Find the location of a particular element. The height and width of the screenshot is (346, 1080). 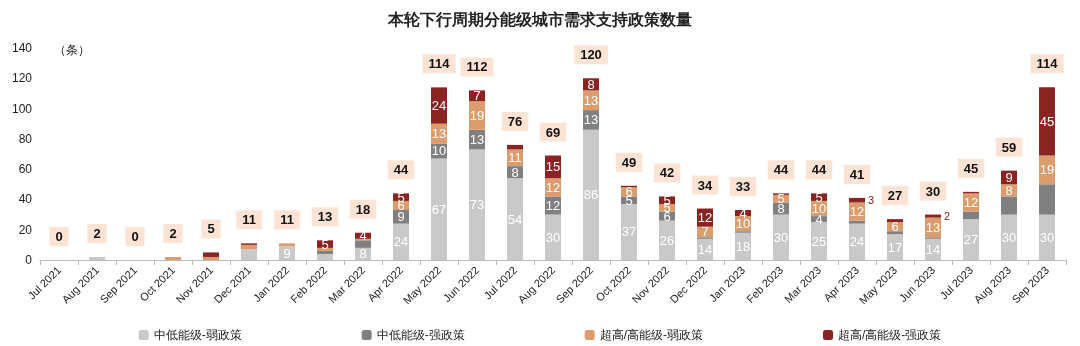

y-tick-label: 100 is located at coordinates (22, 108).